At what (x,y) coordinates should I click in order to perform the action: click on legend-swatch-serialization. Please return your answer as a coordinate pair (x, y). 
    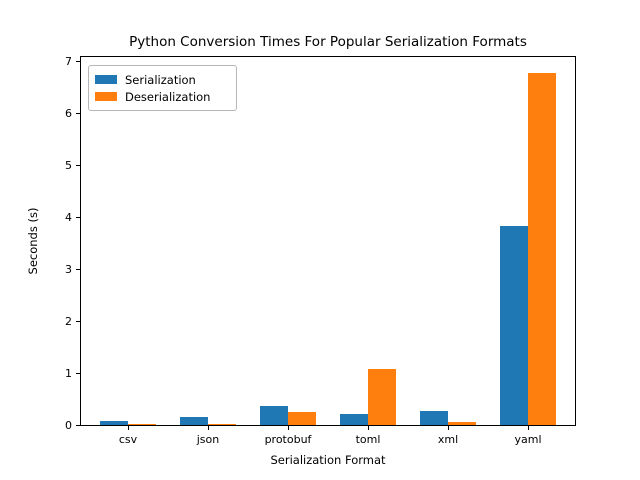
    Looking at the image, I should click on (106, 79).